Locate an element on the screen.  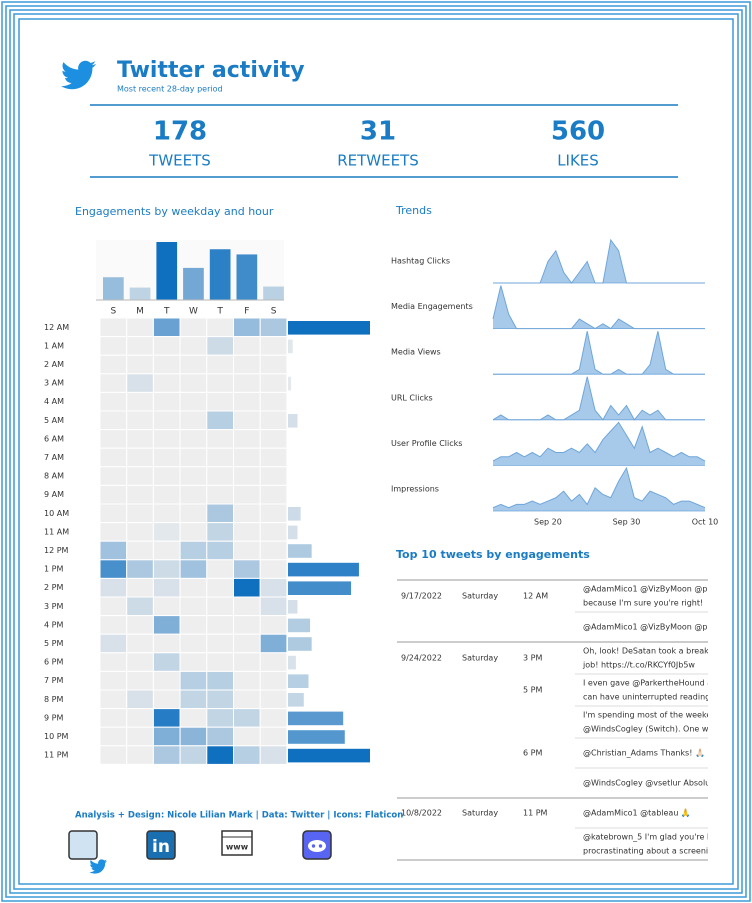
hour-label: 10 AM is located at coordinates (56, 513).